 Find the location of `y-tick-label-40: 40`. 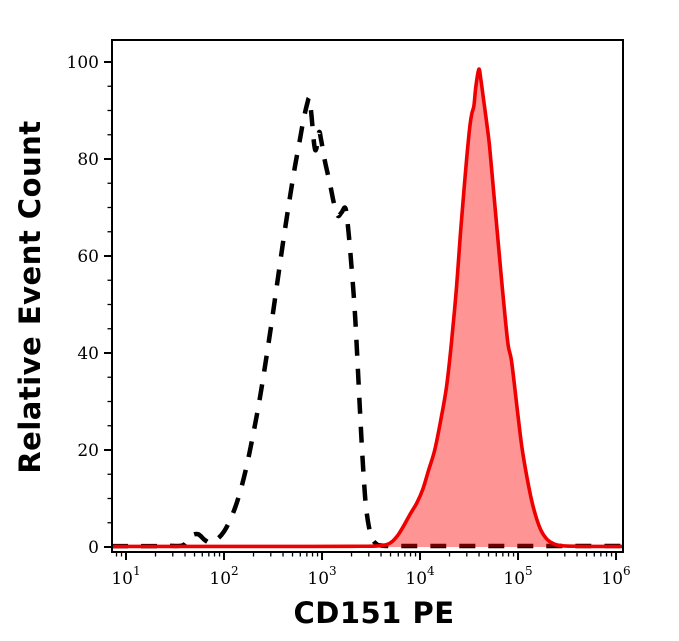

y-tick-label-40: 40 is located at coordinates (88, 354).